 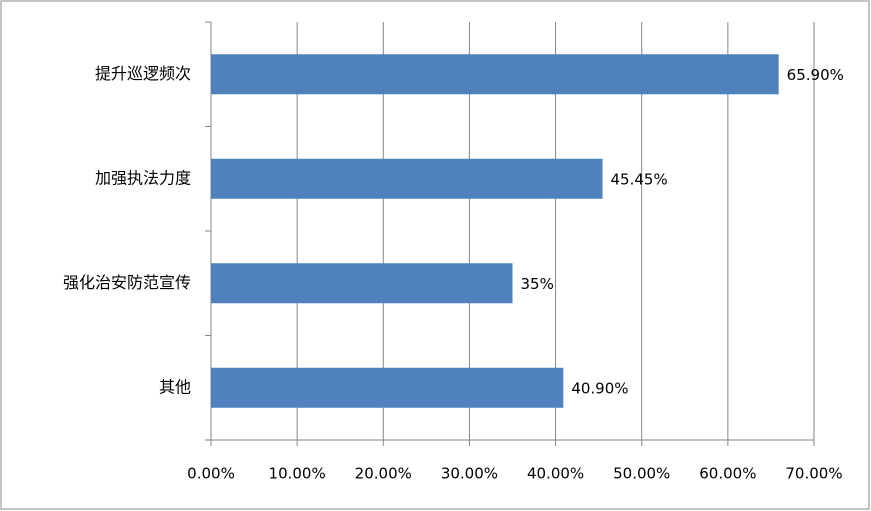 What do you see at coordinates (127, 282) in the screenshot?
I see `y-tick-label: 强化治安防范宣传` at bounding box center [127, 282].